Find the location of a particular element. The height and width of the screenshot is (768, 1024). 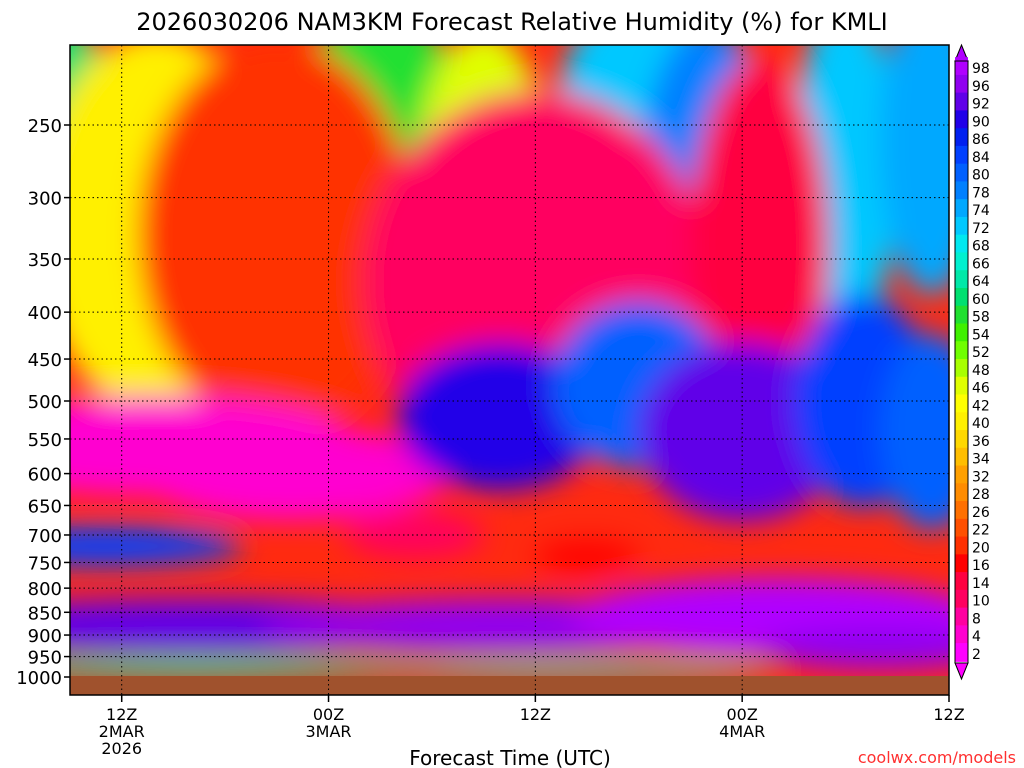

colorbar-label: 86 is located at coordinates (981, 140).